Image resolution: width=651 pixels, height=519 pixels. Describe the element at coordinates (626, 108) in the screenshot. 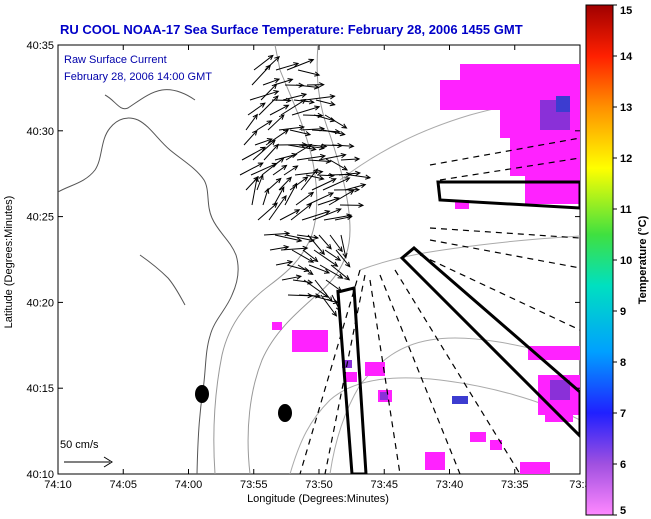

I see `colorbar-tick-label: 13` at that location.